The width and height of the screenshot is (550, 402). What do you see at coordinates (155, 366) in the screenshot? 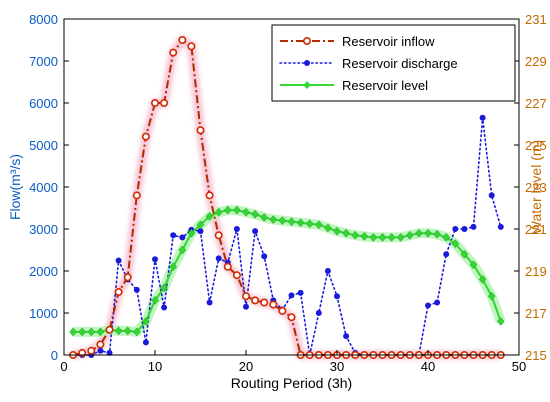
I see `x-tick-label: 10` at bounding box center [155, 366].